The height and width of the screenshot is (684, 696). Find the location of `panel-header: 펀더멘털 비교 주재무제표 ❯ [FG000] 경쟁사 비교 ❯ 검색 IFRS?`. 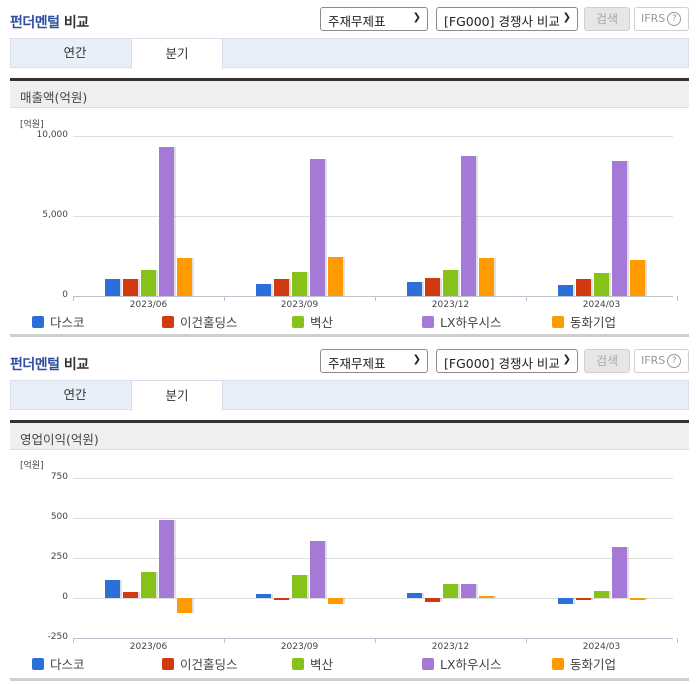

panel-header: 펀더멘털 비교 주재무제표 ❯ [FG000] 경쟁사 비교 ❯ 검색 IFRS? is located at coordinates (348, 19).